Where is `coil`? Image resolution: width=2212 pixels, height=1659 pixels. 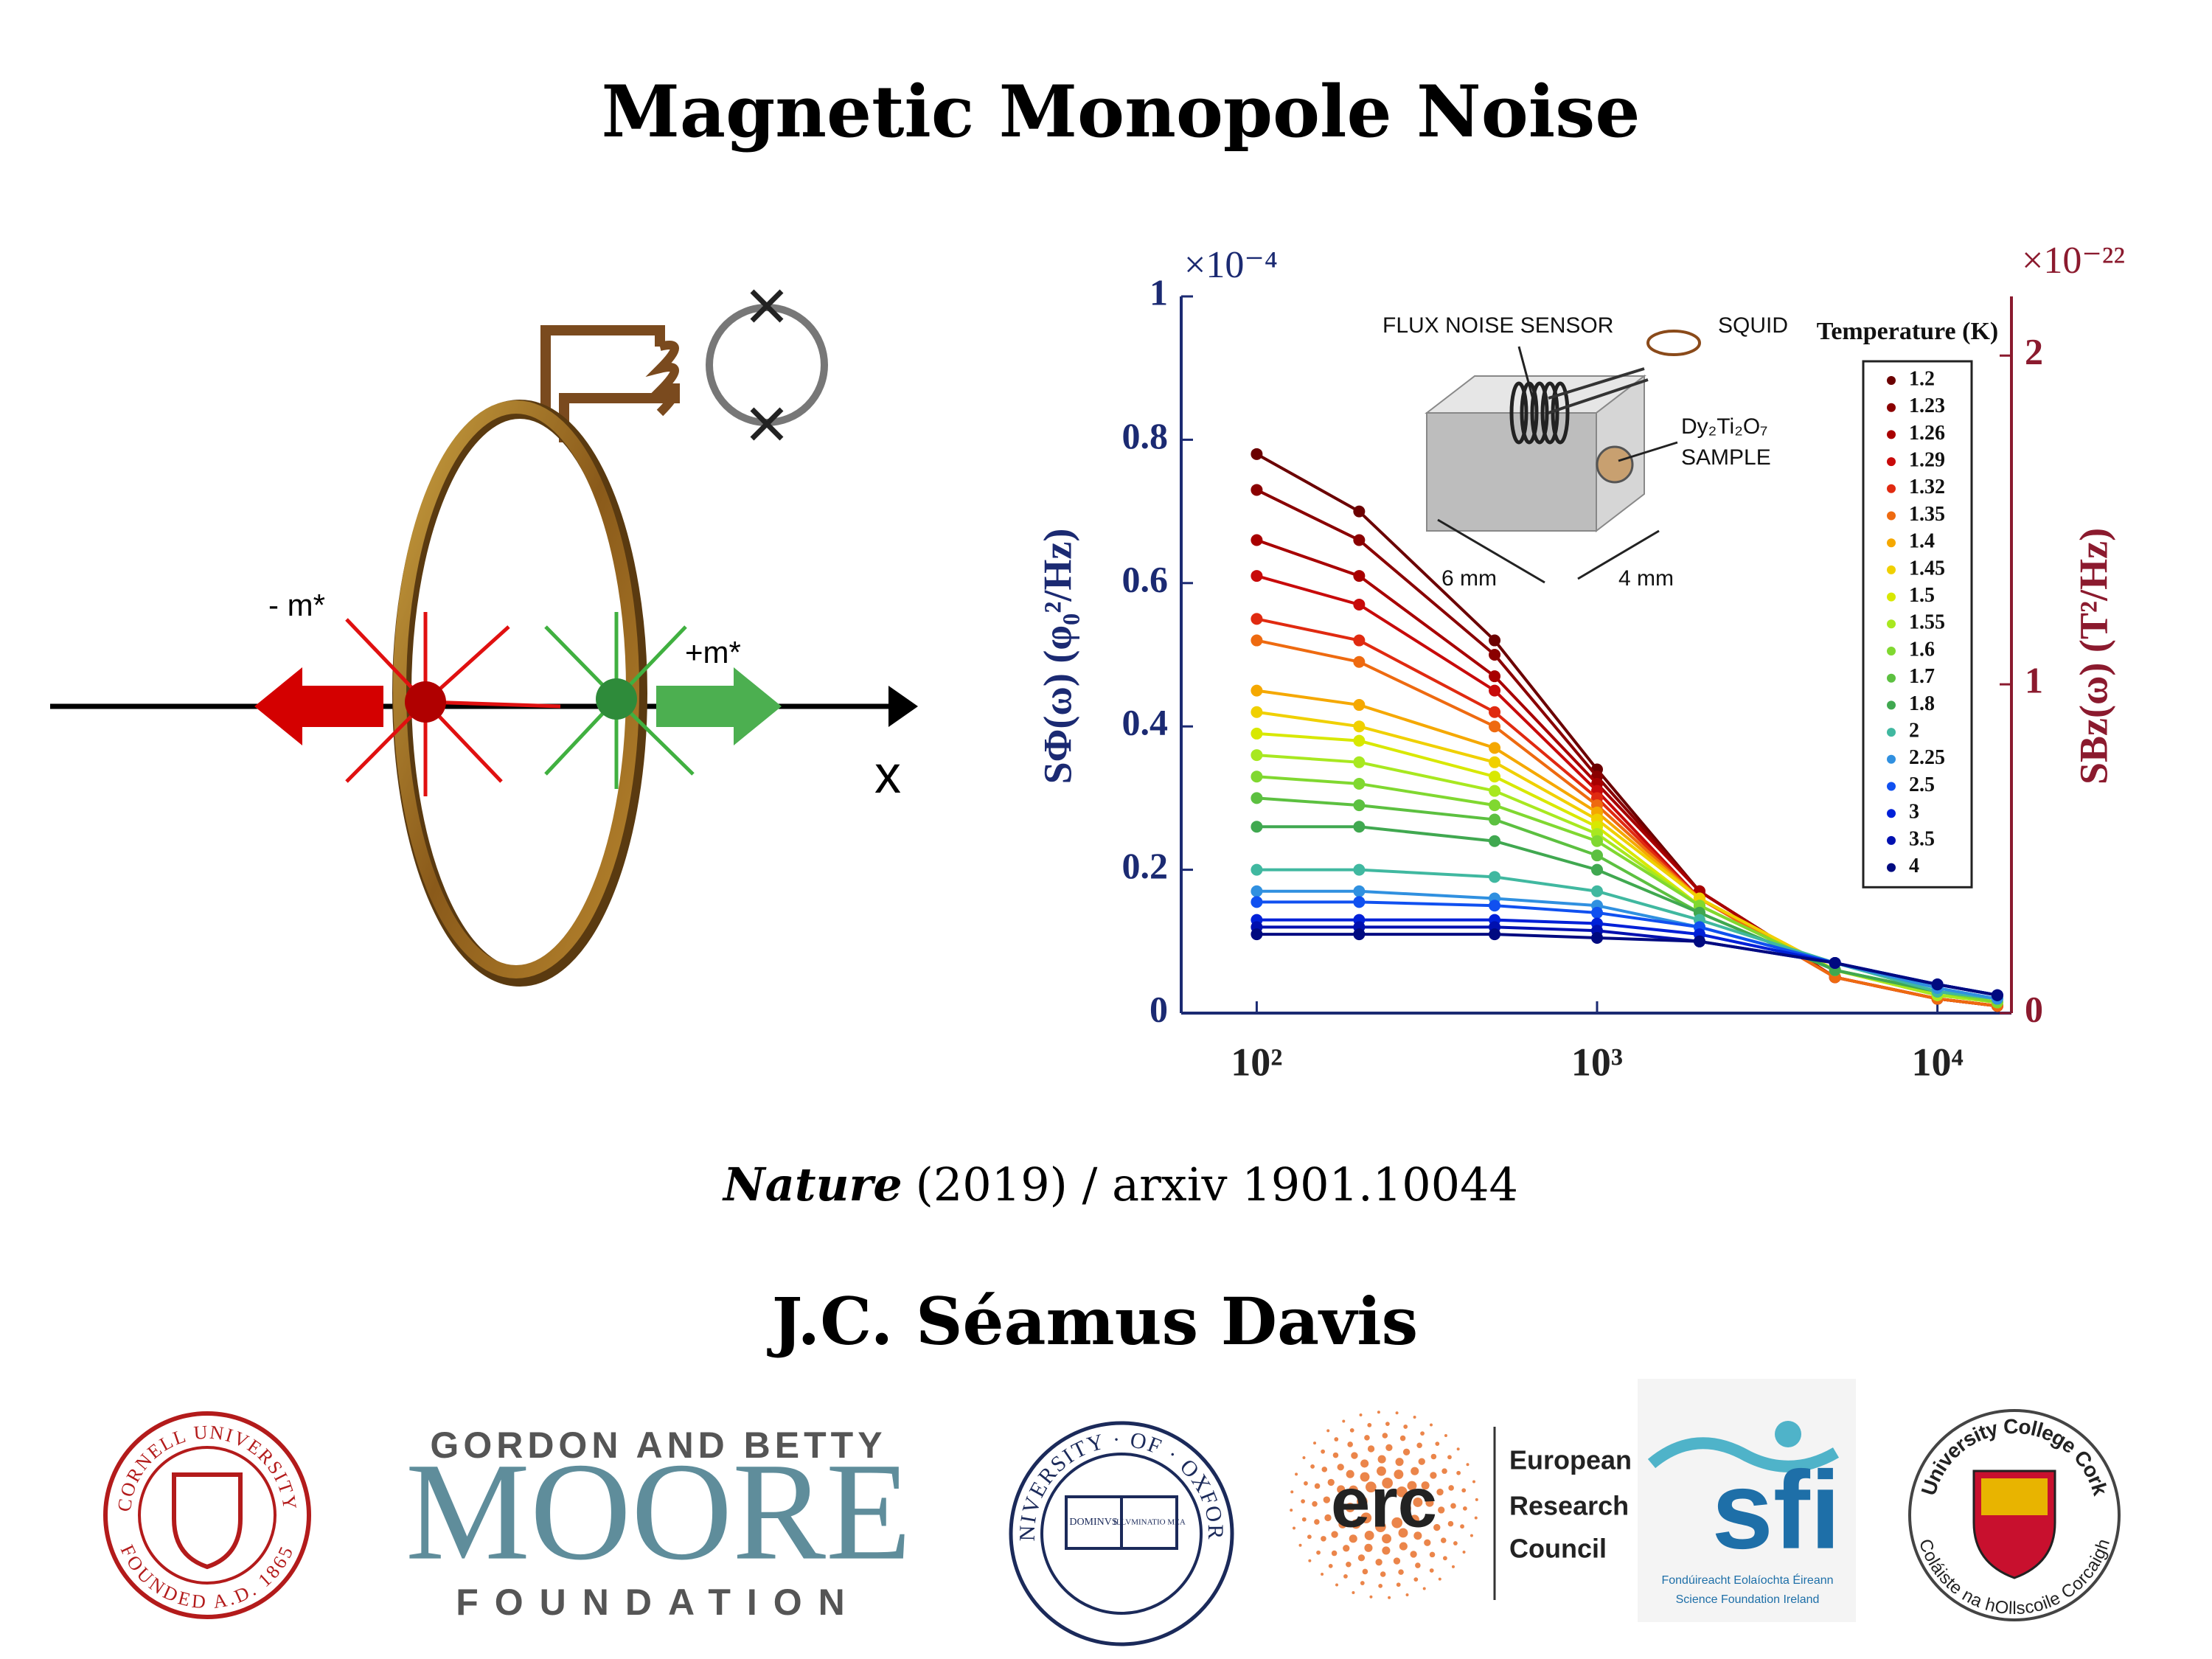 coil is located at coordinates (662, 379).